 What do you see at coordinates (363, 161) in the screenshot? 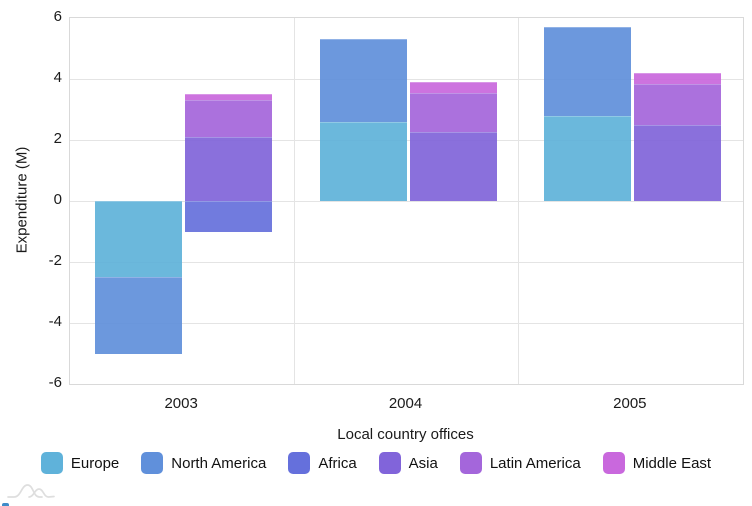
I see `bar-segment-2004-europe` at bounding box center [363, 161].